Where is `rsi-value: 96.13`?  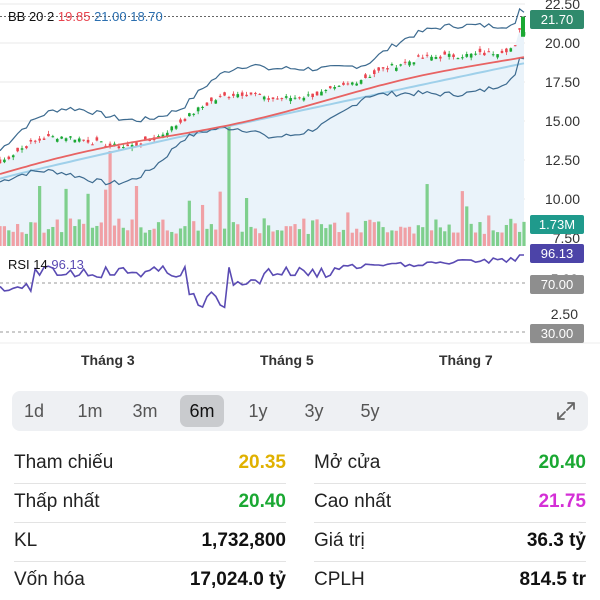
rsi-value: 96.13 is located at coordinates (67, 264).